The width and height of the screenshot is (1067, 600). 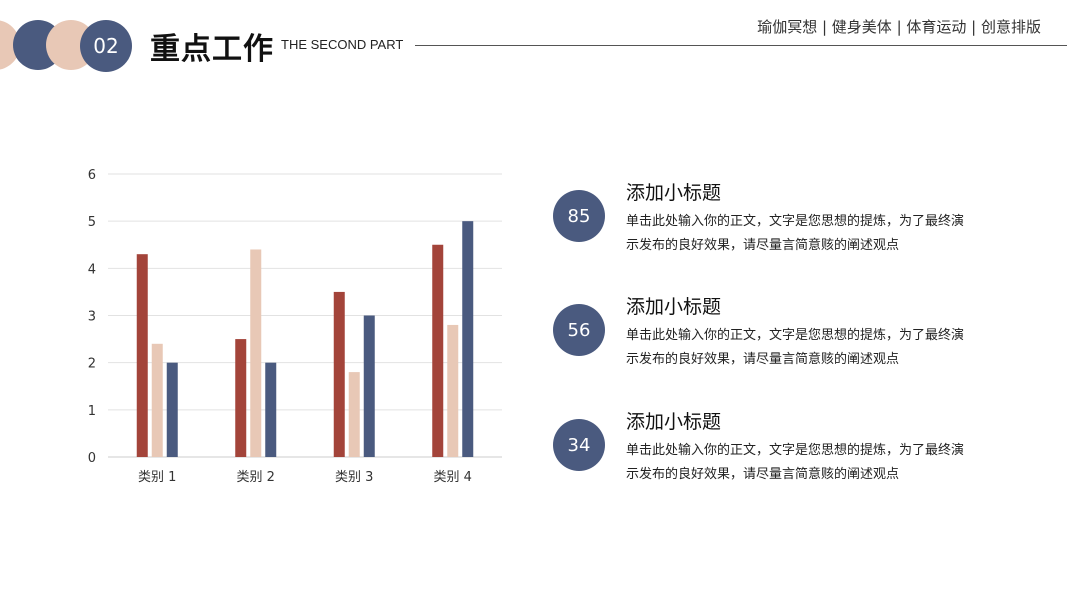 What do you see at coordinates (92, 411) in the screenshot?
I see `y-tick-label: 1` at bounding box center [92, 411].